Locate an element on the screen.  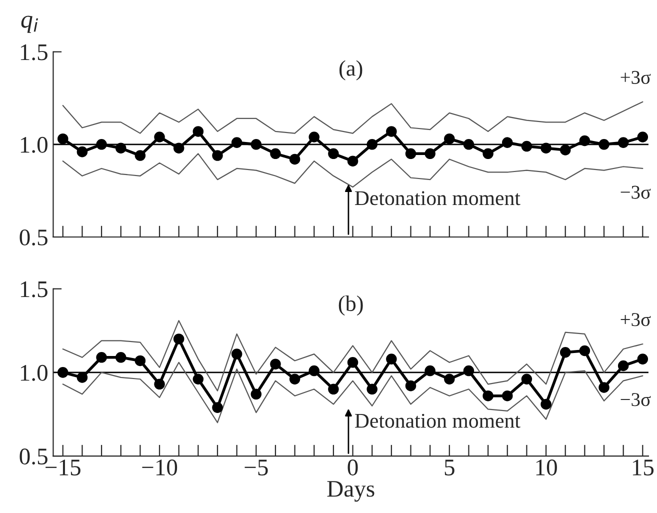
y-axis-title: q$_{i}$ is located at coordinates (29, 24).